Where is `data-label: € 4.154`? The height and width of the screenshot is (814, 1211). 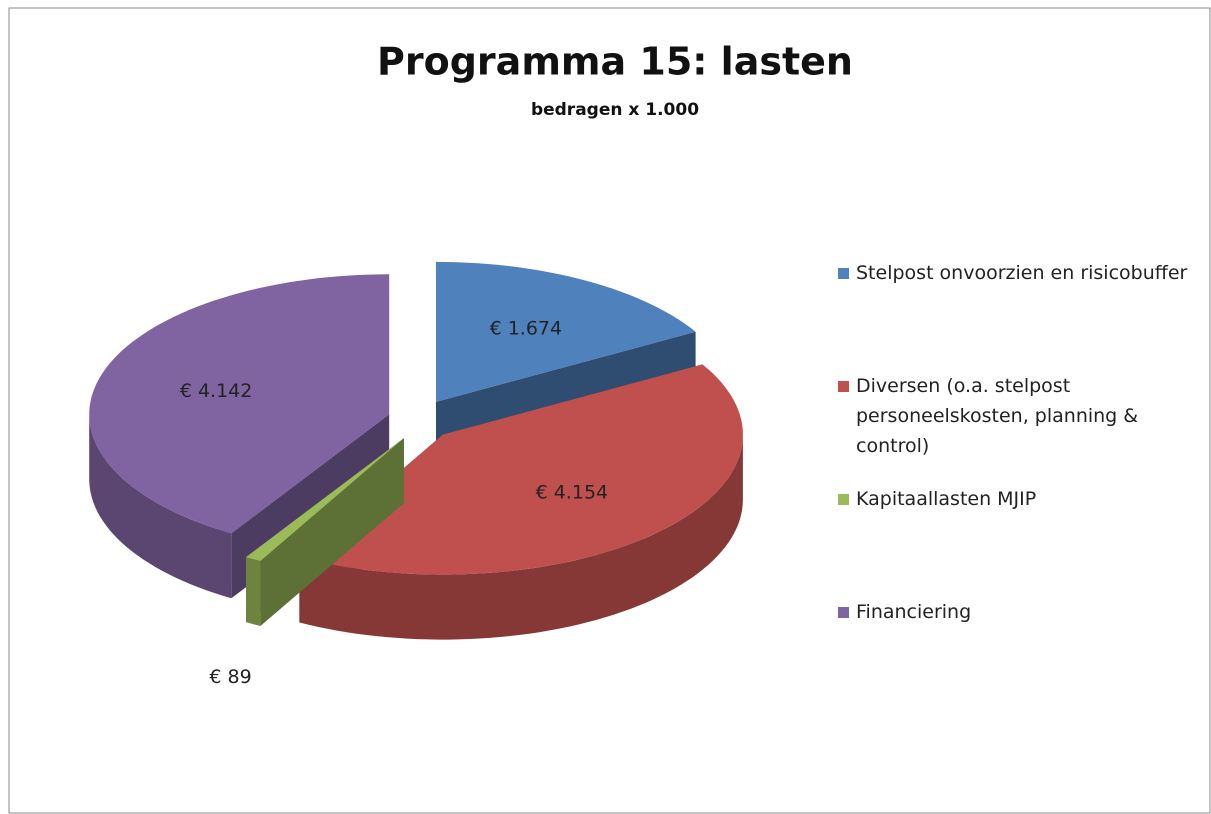
data-label: € 4.154 is located at coordinates (572, 493).